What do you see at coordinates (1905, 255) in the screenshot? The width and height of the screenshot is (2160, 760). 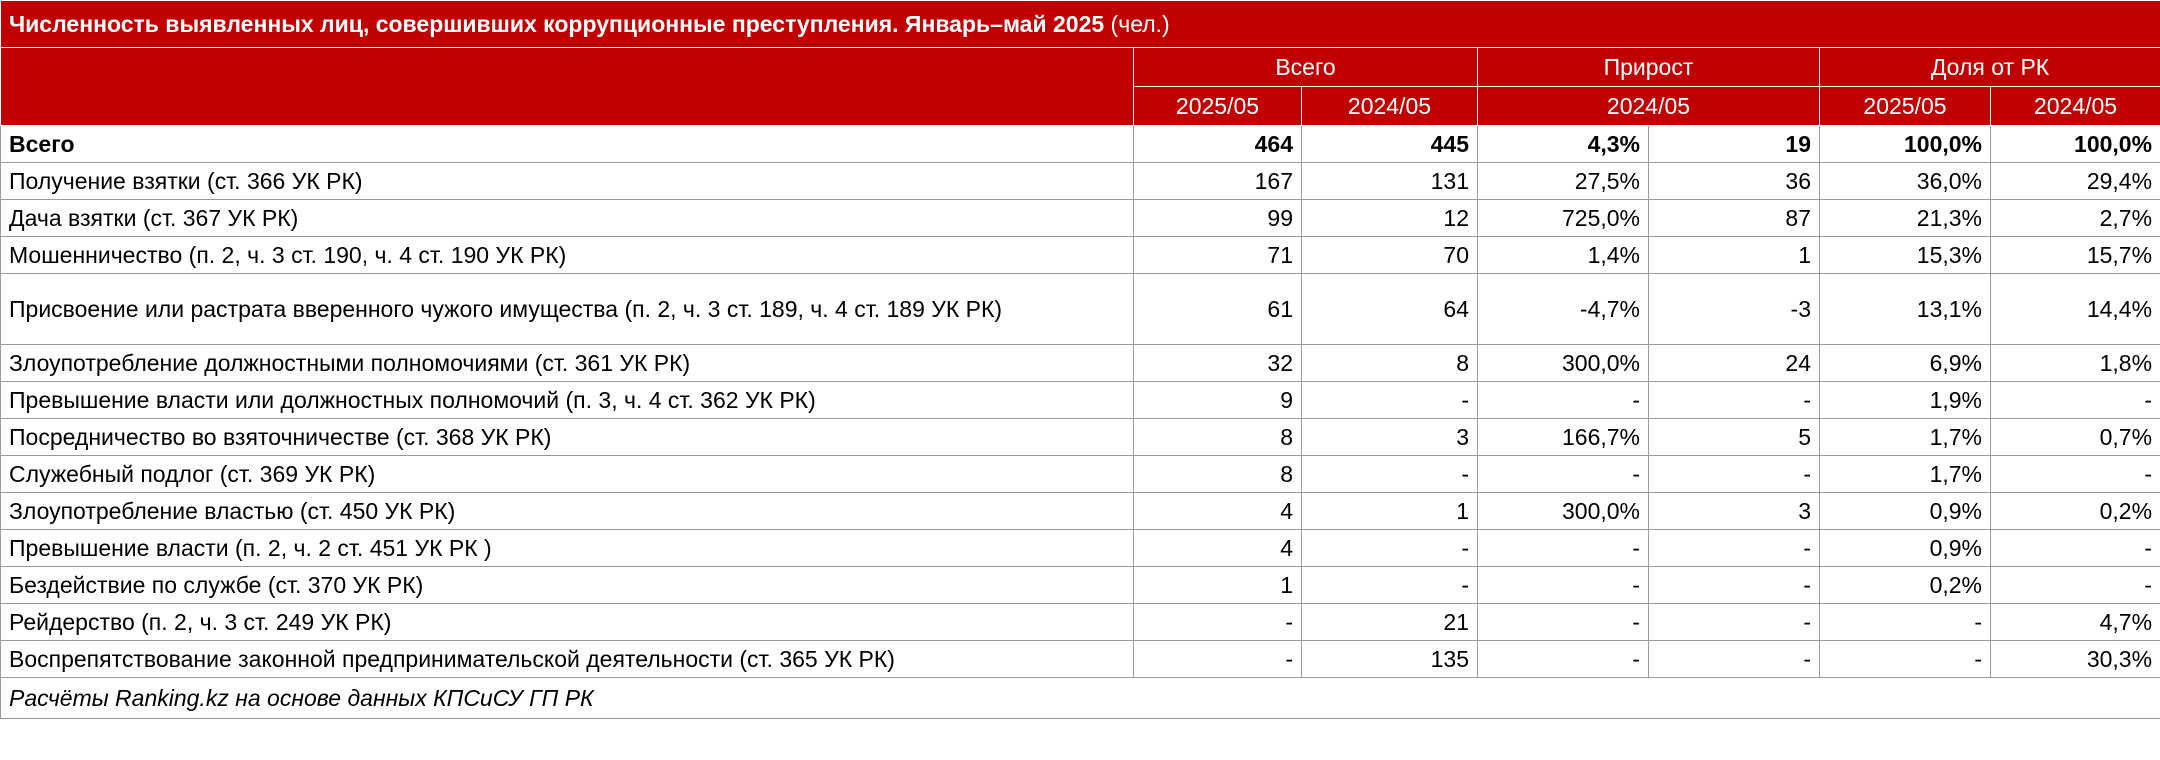 I see `cell: 15,3%` at bounding box center [1905, 255].